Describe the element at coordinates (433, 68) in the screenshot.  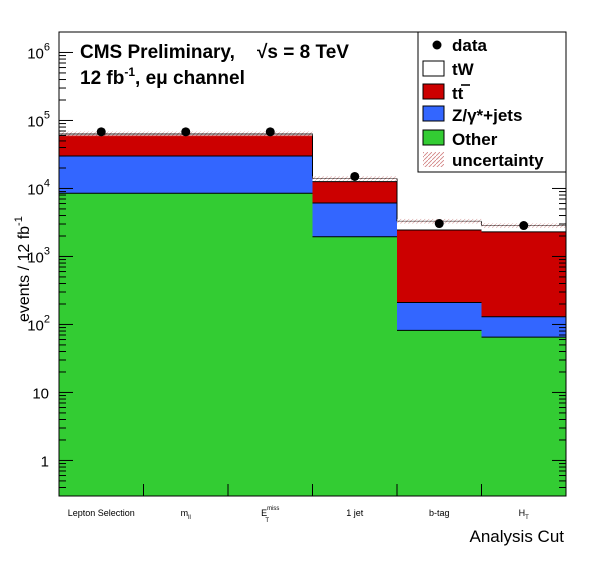
I see `legend-swatch-tw` at that location.